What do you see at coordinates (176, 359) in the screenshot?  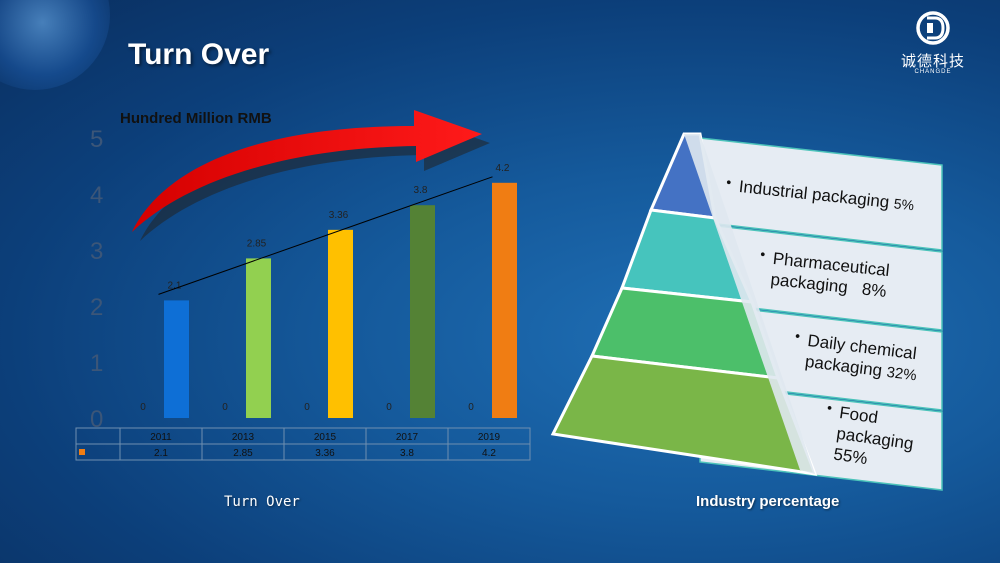 I see `bar-2011` at bounding box center [176, 359].